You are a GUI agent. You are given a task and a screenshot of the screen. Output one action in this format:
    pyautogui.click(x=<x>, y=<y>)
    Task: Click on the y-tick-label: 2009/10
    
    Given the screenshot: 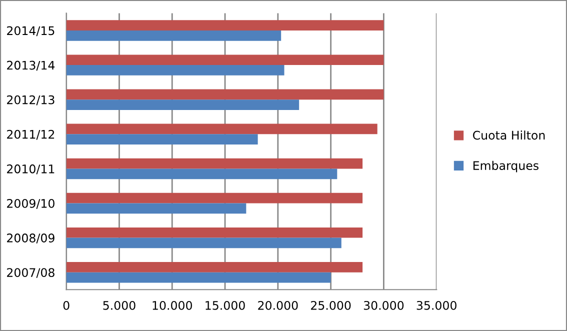 What is the action you would take?
    pyautogui.click(x=30, y=203)
    